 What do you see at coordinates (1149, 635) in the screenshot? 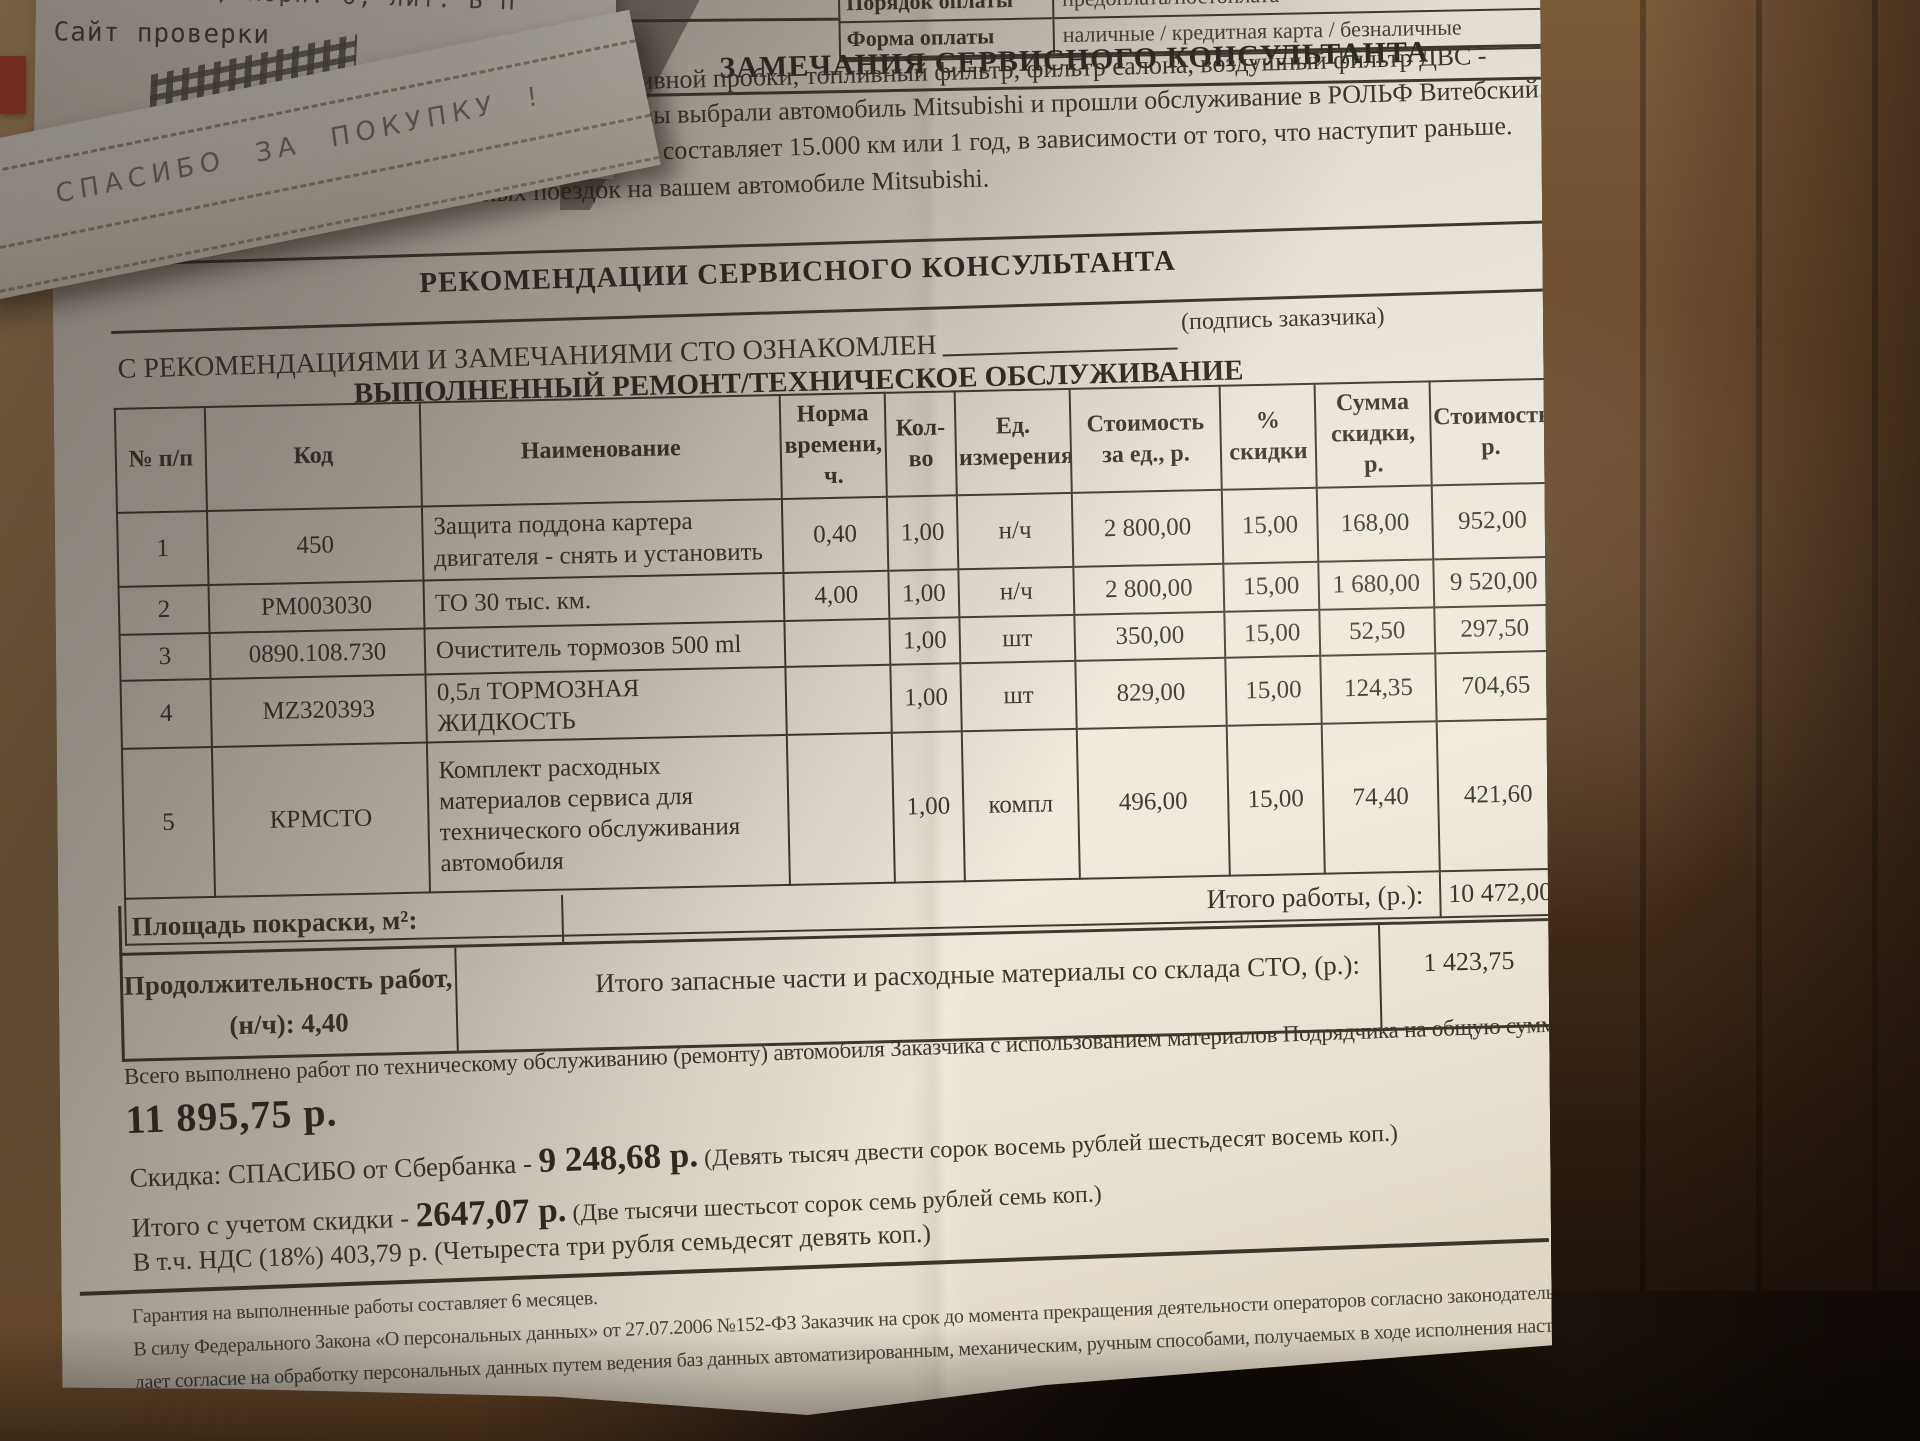
I see `table-cell: 350,00` at bounding box center [1149, 635].